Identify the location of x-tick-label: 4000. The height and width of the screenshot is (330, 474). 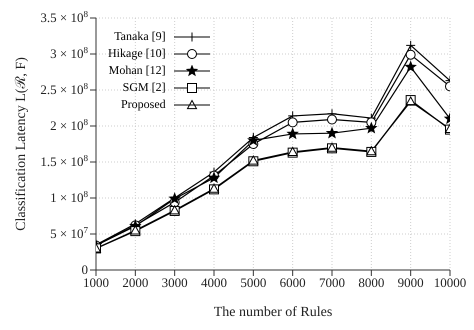
(214, 282).